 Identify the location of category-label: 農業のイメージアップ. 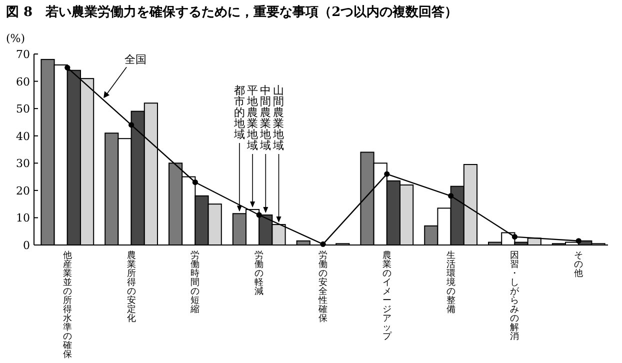
(387, 296).